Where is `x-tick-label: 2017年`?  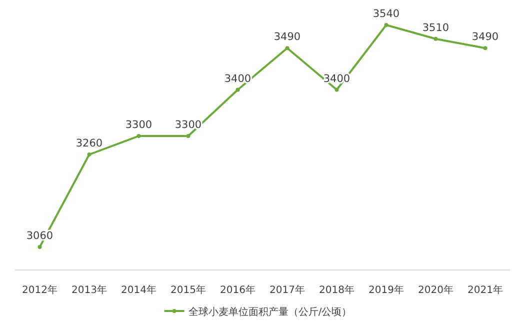
x-tick-label: 2017年 is located at coordinates (287, 290).